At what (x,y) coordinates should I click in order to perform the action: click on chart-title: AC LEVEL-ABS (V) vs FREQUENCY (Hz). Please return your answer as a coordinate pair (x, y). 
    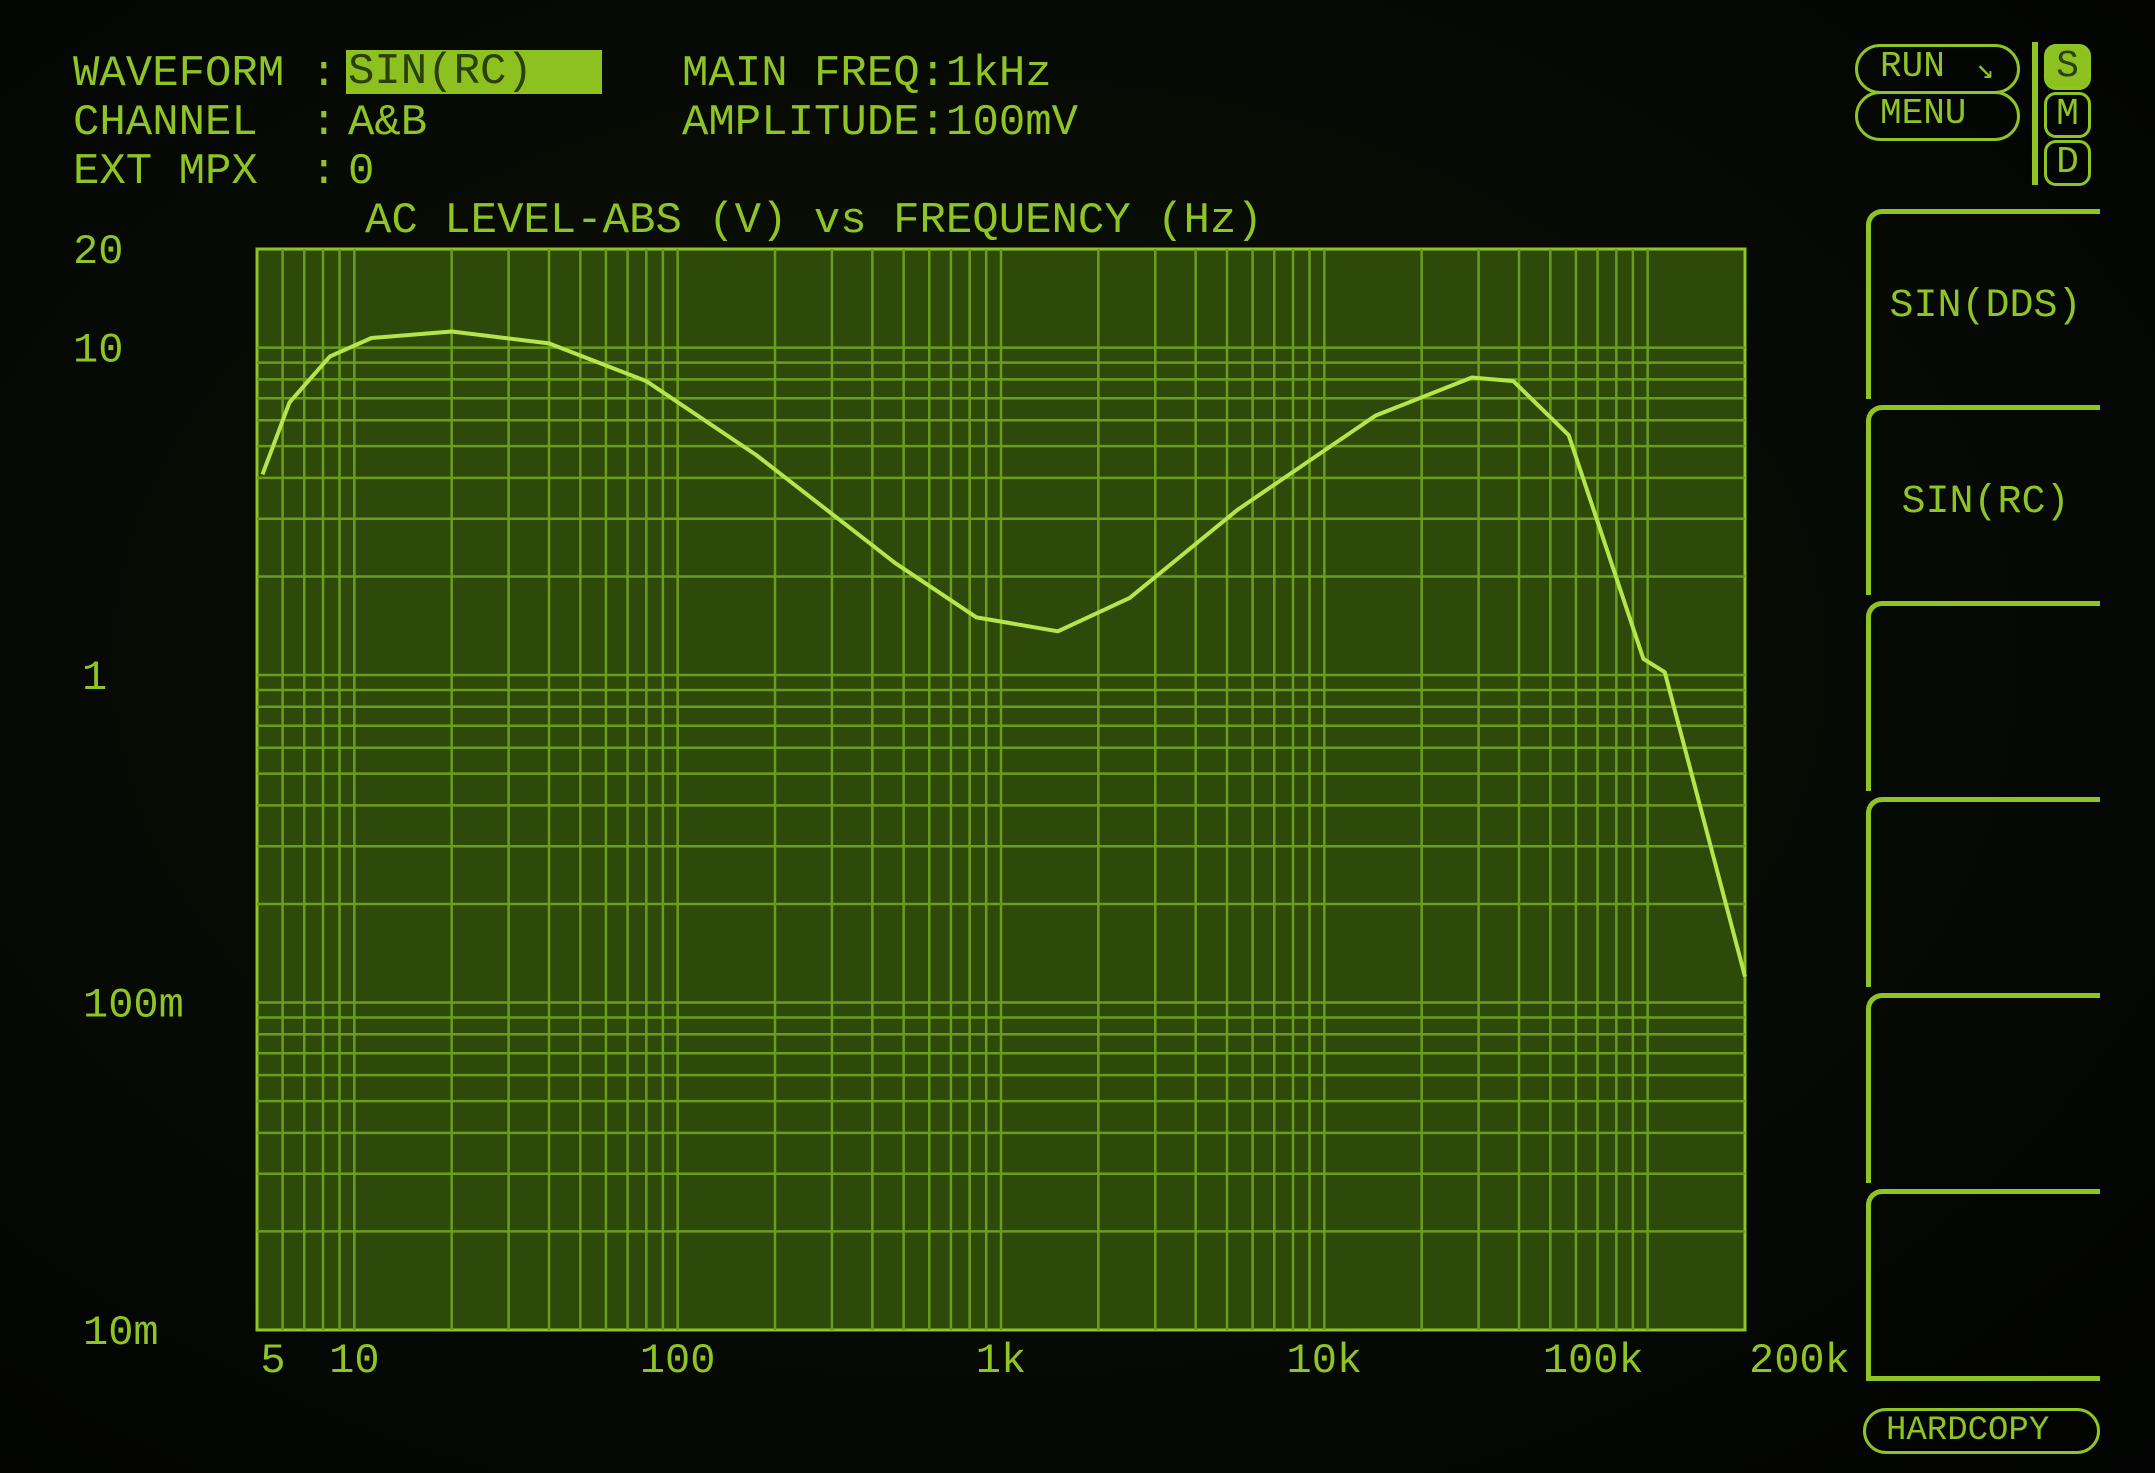
    Looking at the image, I should click on (814, 221).